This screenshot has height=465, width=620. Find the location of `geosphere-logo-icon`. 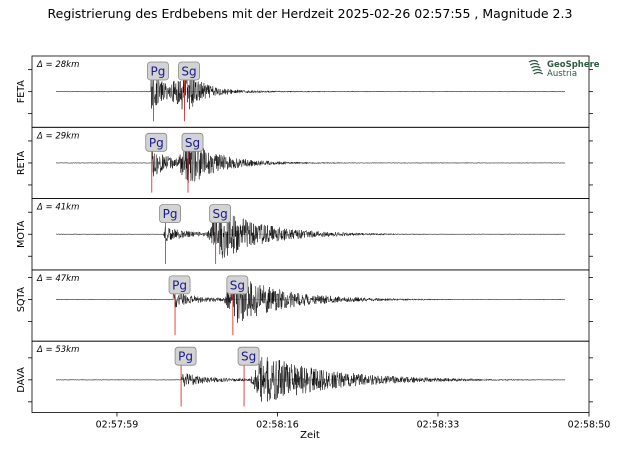

geosphere-logo-icon is located at coordinates (536, 67).